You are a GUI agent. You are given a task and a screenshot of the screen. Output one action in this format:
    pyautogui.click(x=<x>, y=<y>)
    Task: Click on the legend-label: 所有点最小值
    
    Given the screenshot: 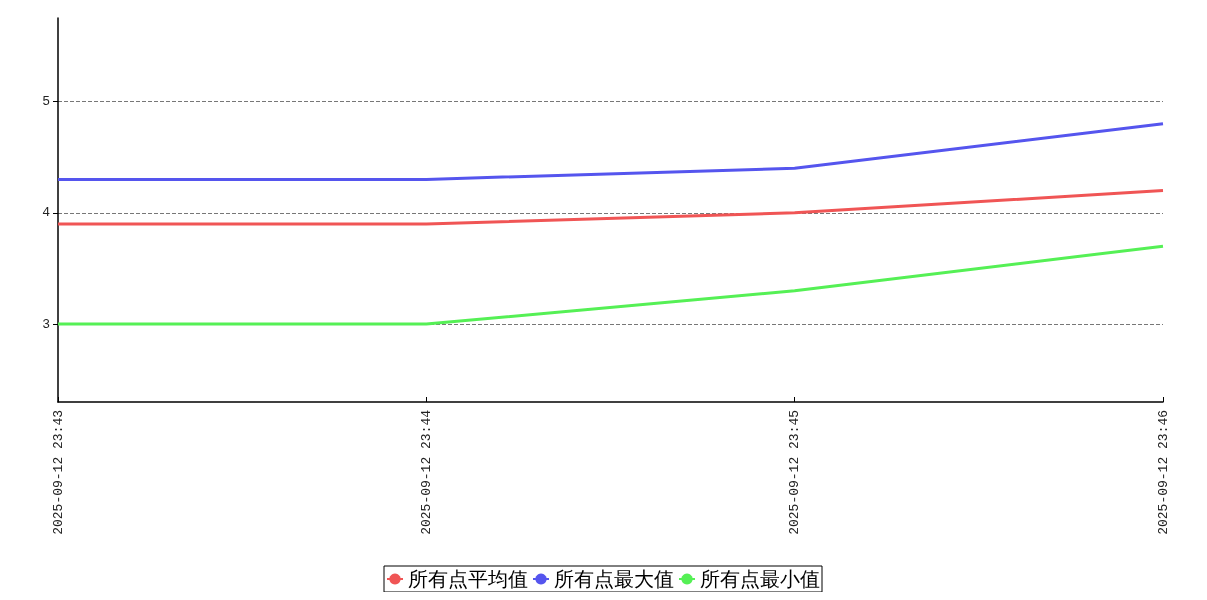 What is the action you would take?
    pyautogui.click(x=760, y=579)
    